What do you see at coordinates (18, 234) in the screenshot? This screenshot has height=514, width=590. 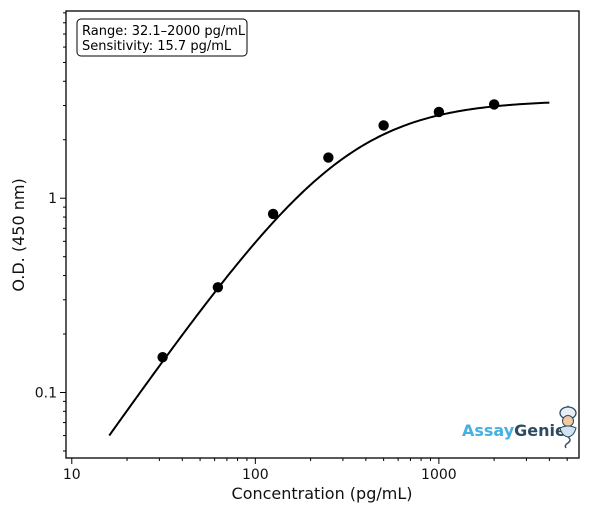 I see `y-axis-title: O.D. (450 nm)` at bounding box center [18, 234].